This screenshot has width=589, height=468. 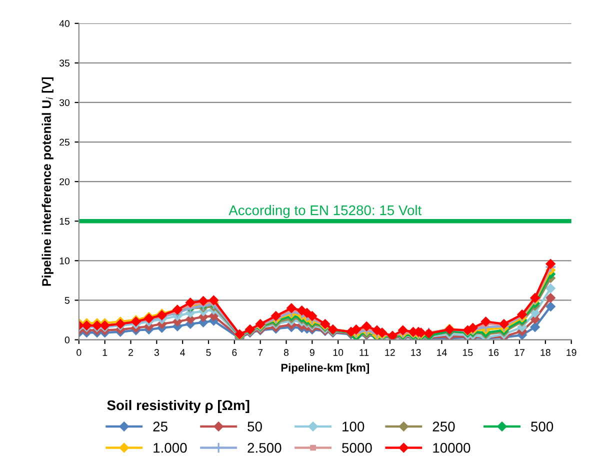 What do you see at coordinates (325, 211) in the screenshot?
I see `ref-line-label: According to EN 15280: 15 Volt` at bounding box center [325, 211].